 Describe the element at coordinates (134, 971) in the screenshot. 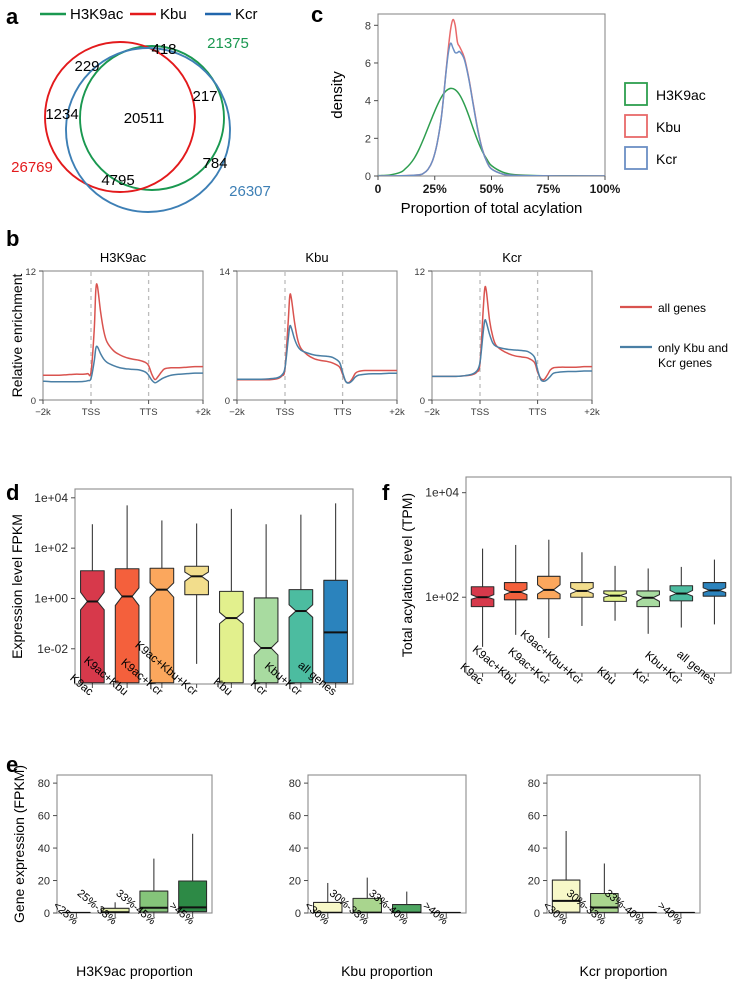

I see `subplot-xlabel: H3K9ac proportion` at that location.